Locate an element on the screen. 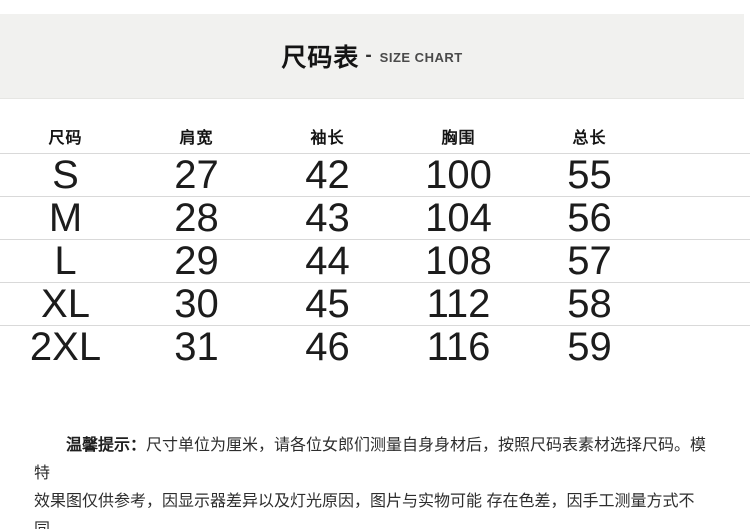  column-header-length: 总长 is located at coordinates (589, 138).